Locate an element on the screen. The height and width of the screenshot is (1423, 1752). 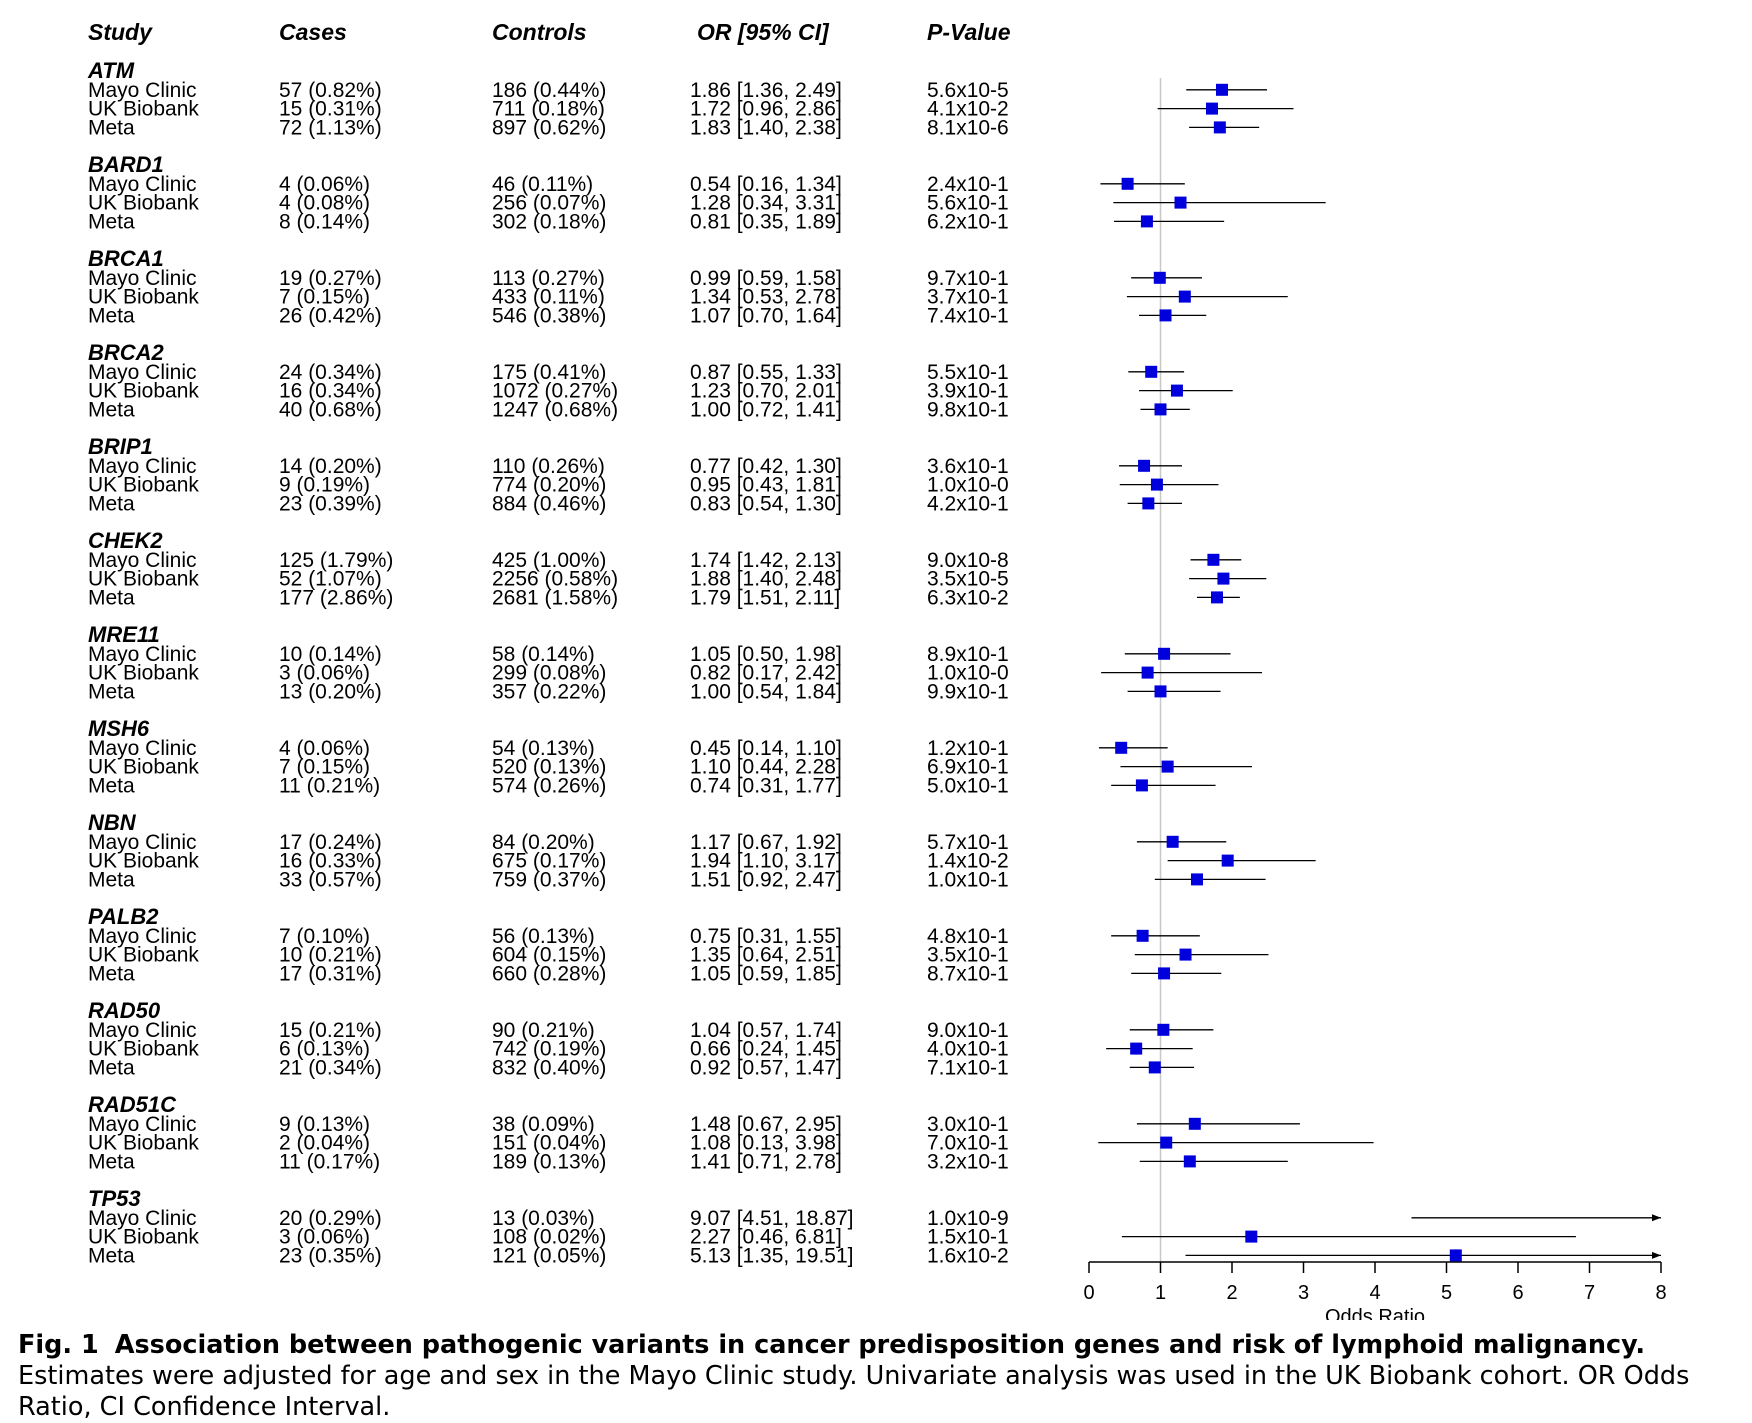
gene-label: BRCA2 is located at coordinates (126, 352).